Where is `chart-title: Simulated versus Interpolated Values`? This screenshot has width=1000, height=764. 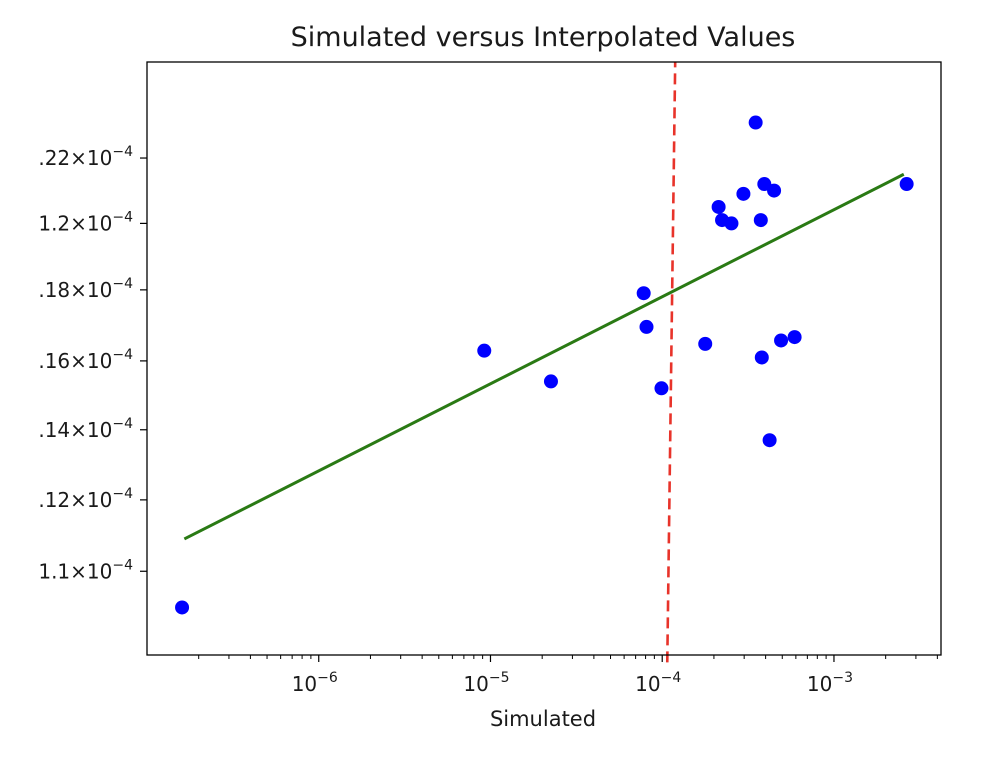 chart-title: Simulated versus Interpolated Values is located at coordinates (543, 37).